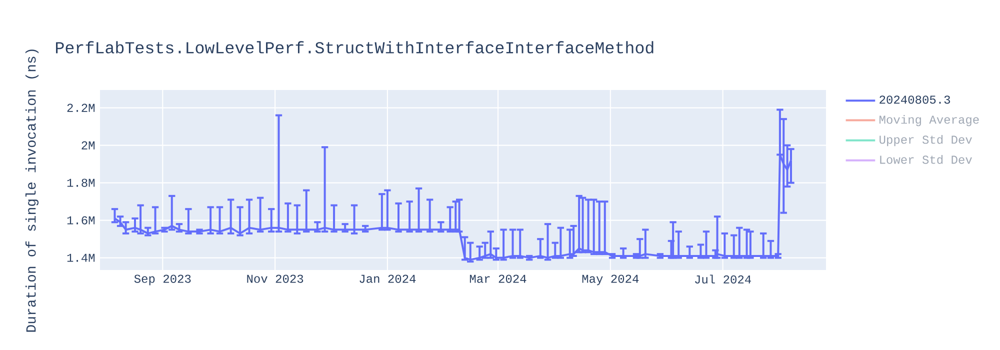 The height and width of the screenshot is (350, 1000). I want to click on y-tick-label: 1.4M, so click(81, 258).